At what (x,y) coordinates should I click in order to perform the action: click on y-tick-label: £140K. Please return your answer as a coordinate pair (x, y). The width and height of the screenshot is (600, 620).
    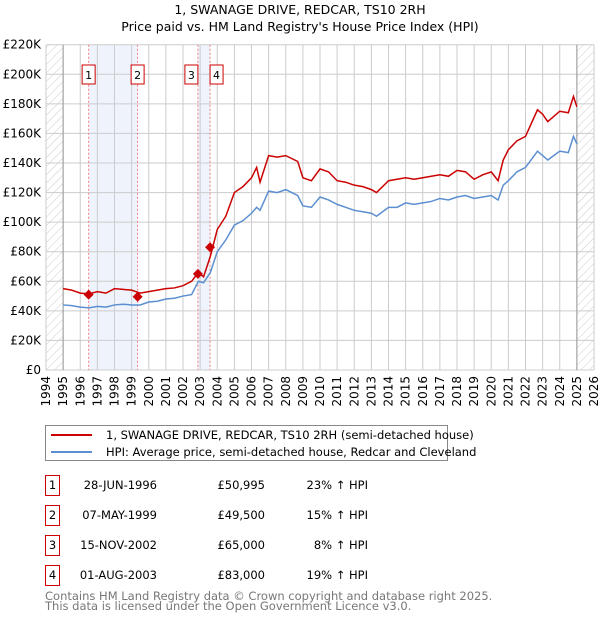
    Looking at the image, I should click on (23, 163).